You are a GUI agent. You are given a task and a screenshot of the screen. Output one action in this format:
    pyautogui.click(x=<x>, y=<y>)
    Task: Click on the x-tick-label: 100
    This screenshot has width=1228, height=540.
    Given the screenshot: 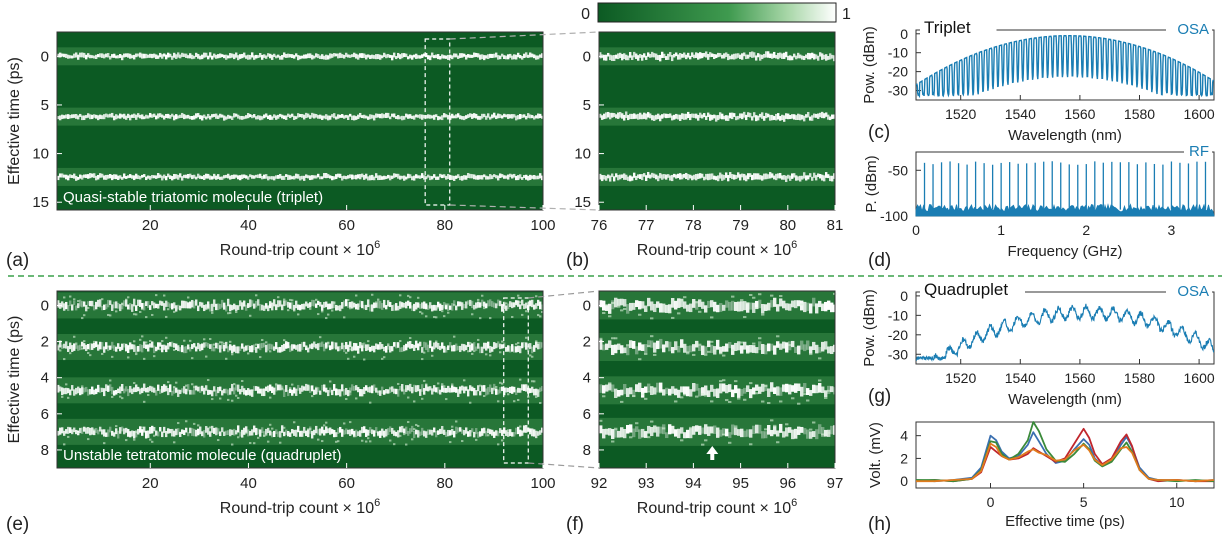 What is the action you would take?
    pyautogui.click(x=542, y=225)
    